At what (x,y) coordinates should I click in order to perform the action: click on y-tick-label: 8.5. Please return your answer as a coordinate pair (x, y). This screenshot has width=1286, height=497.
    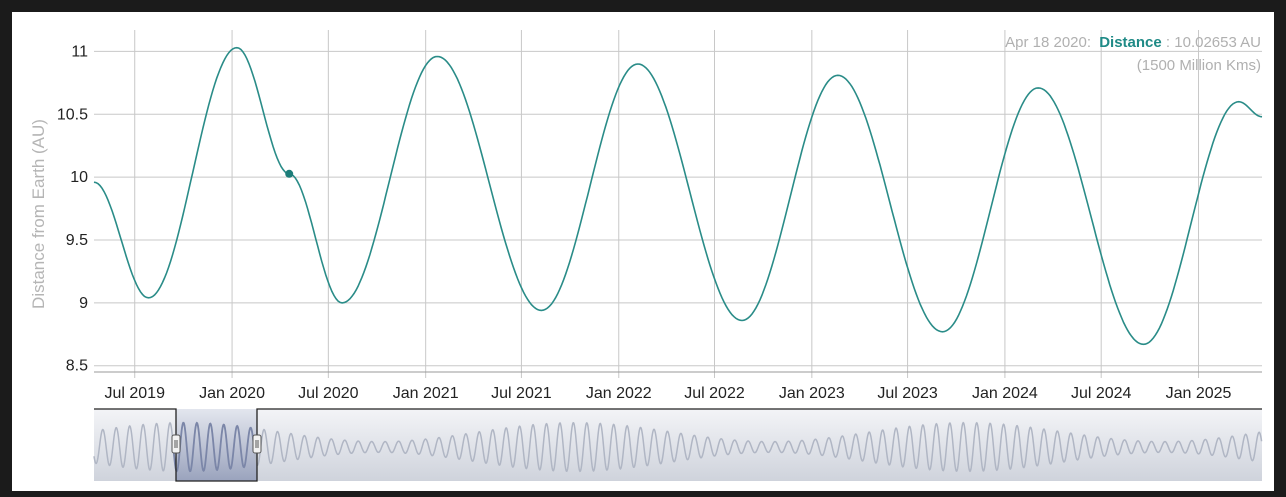
    Looking at the image, I should click on (77, 366).